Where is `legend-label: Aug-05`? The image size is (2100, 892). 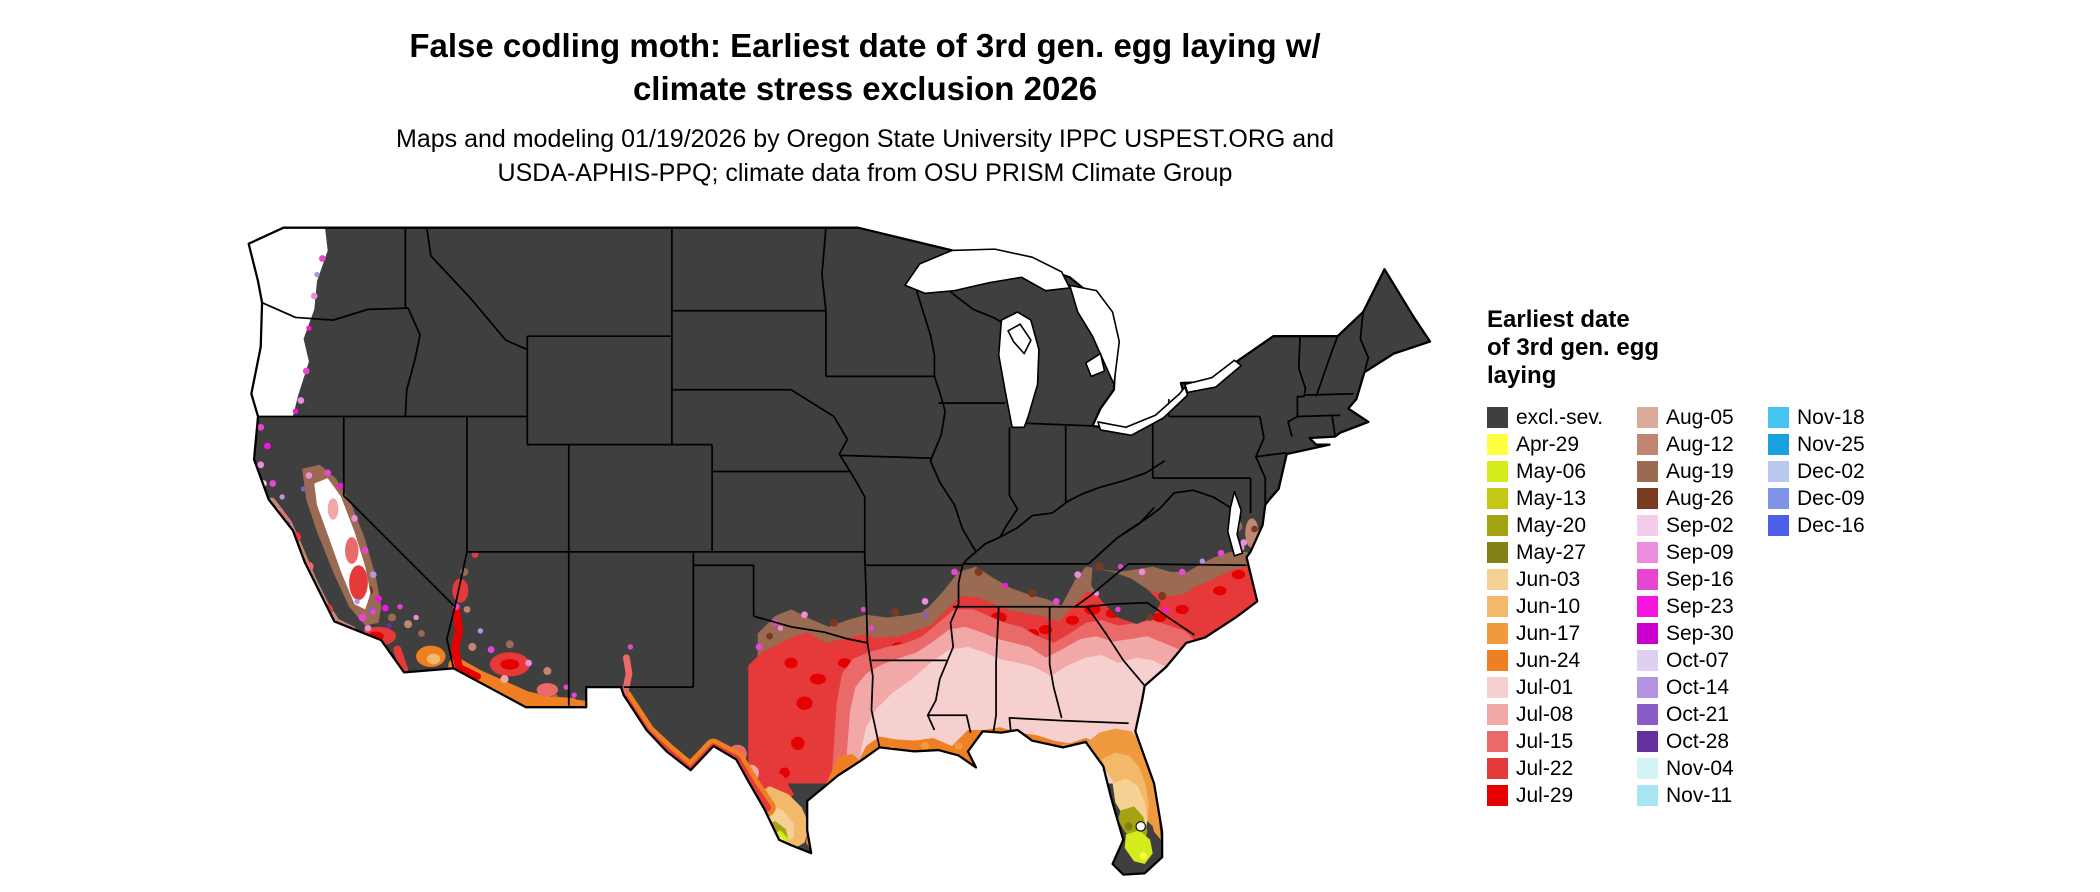 legend-label: Aug-05 is located at coordinates (1700, 417).